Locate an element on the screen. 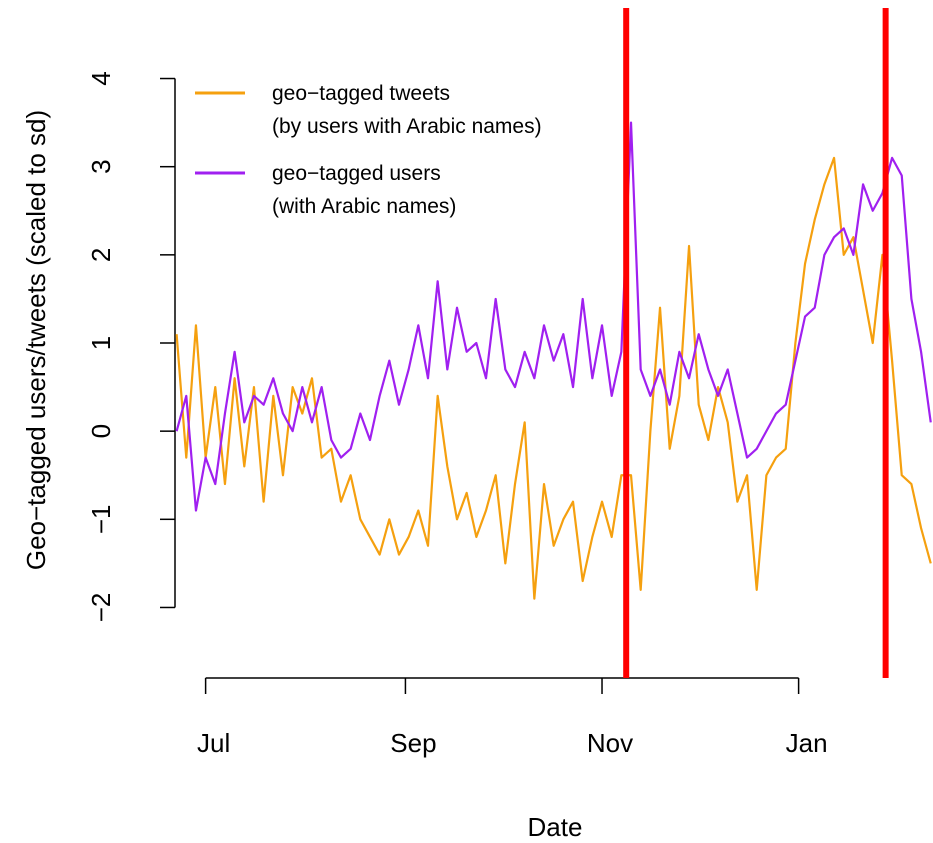  y-axis-label: Geo−tagged users/tweets (scaled to sd) is located at coordinates (36, 340).